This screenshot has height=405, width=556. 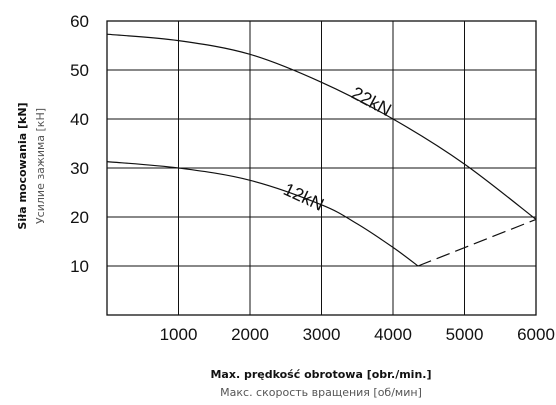 I want to click on x-axis-label: Max. prędkość obrotowa [obr./min.], so click(x=321, y=374).